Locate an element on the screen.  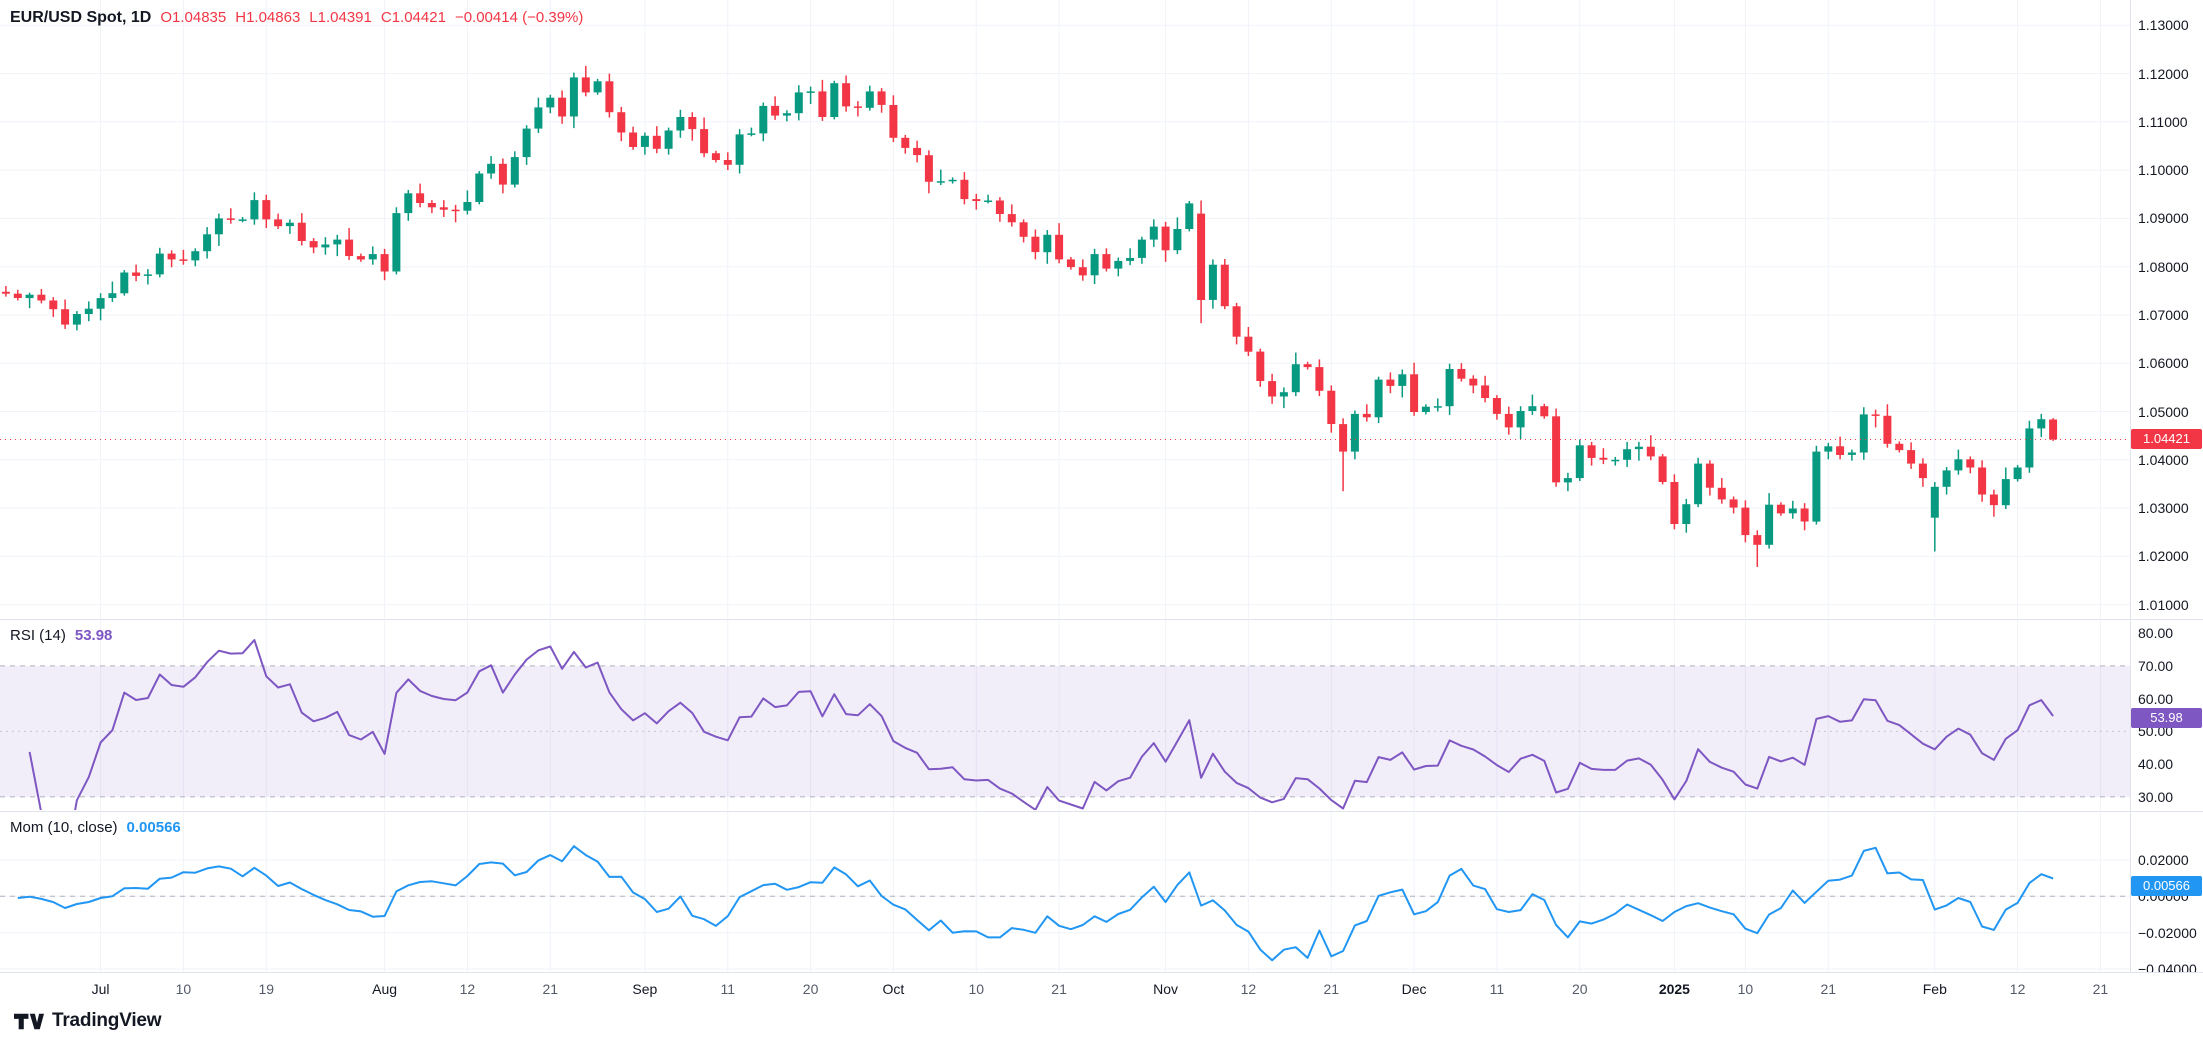
rsi-value-label: 53.98 is located at coordinates (2166, 718).